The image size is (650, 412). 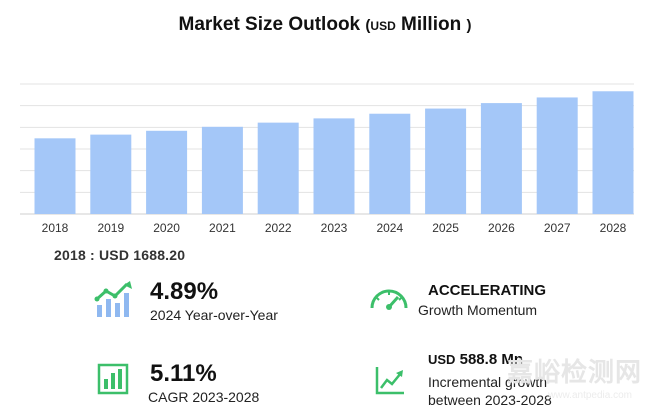 I want to click on x-tick-label-2024: 2024, so click(x=389, y=228).